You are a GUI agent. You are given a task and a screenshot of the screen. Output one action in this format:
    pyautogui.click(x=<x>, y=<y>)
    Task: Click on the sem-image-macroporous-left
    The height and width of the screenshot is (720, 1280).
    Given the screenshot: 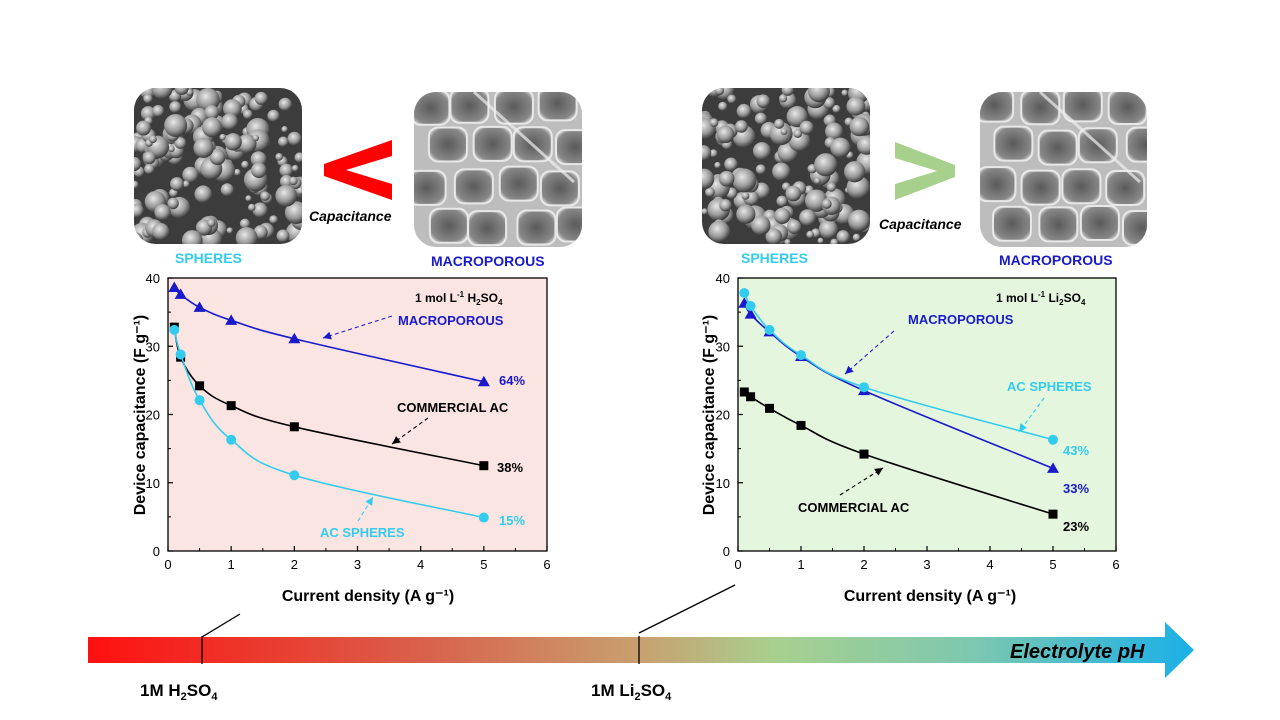 What is the action you would take?
    pyautogui.click(x=498, y=169)
    